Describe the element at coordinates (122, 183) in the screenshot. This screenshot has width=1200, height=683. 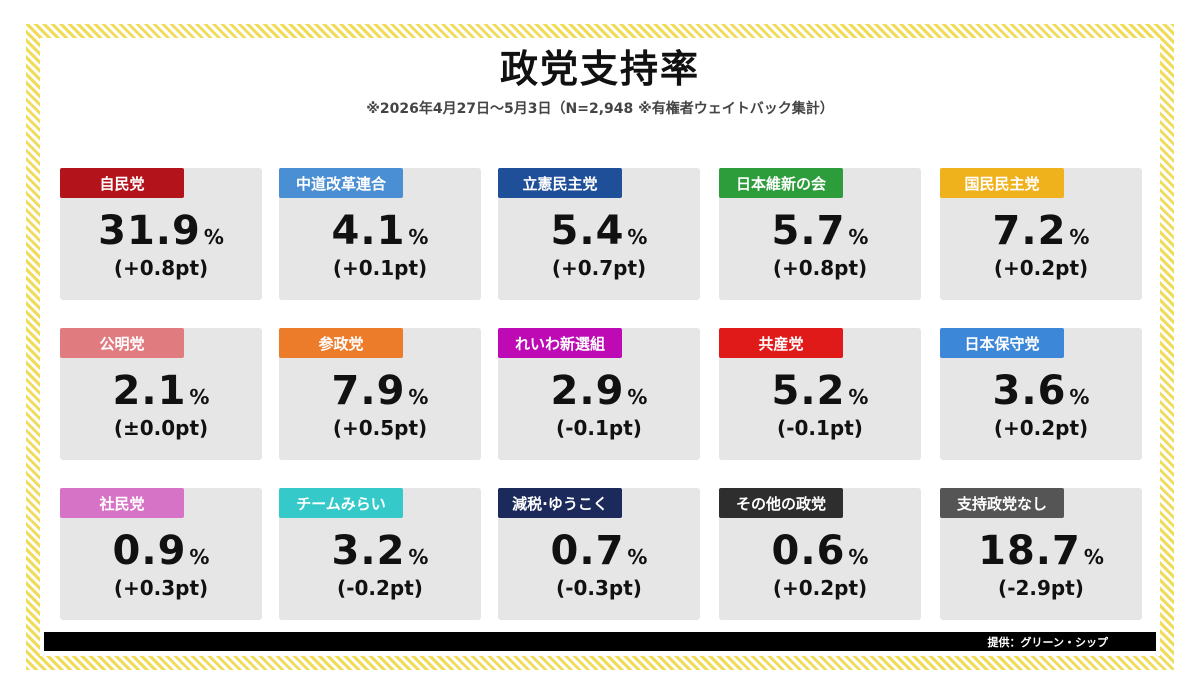
I see `party-name-label: 自民党` at that location.